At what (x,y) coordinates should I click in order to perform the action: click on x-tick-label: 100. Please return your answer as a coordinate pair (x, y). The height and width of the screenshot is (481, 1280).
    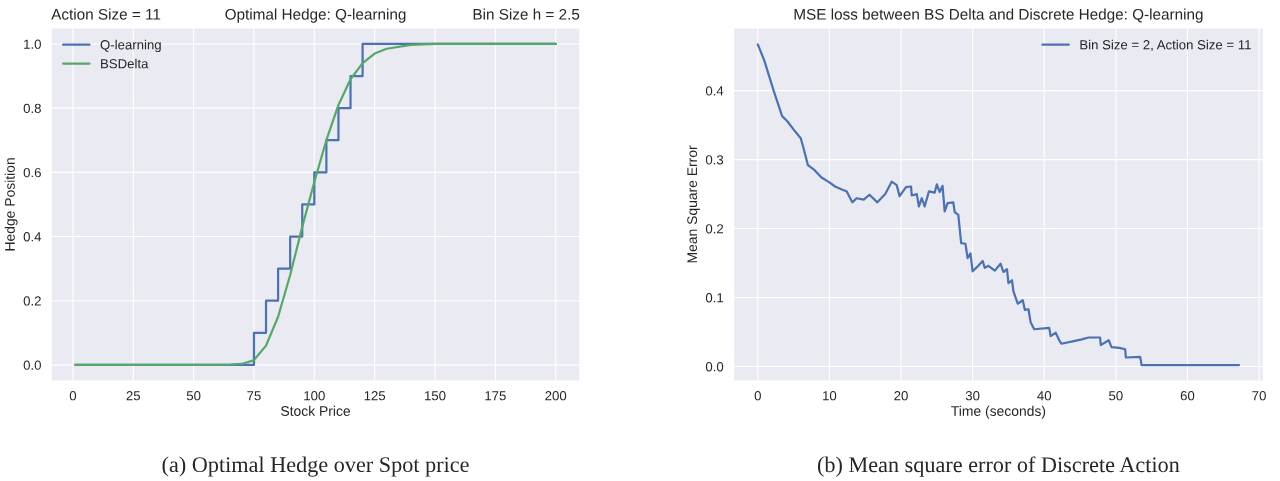
    Looking at the image, I should click on (314, 396).